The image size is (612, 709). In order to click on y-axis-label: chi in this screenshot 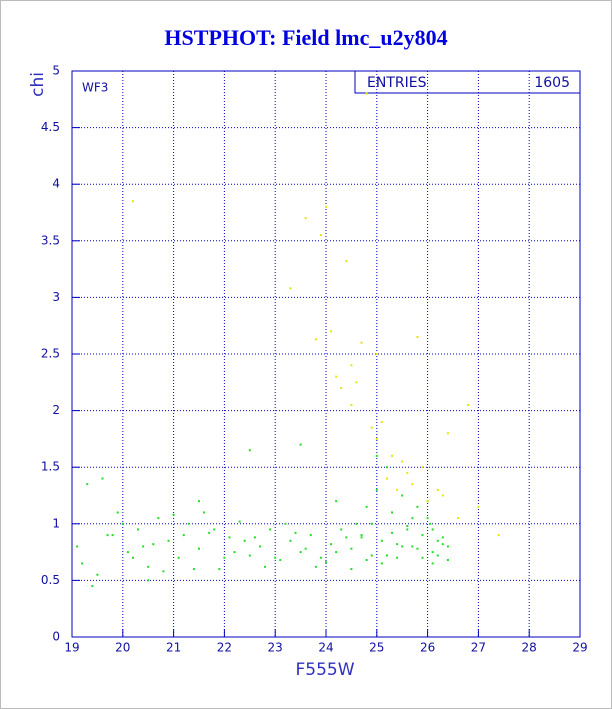, I will do `click(38, 84)`.